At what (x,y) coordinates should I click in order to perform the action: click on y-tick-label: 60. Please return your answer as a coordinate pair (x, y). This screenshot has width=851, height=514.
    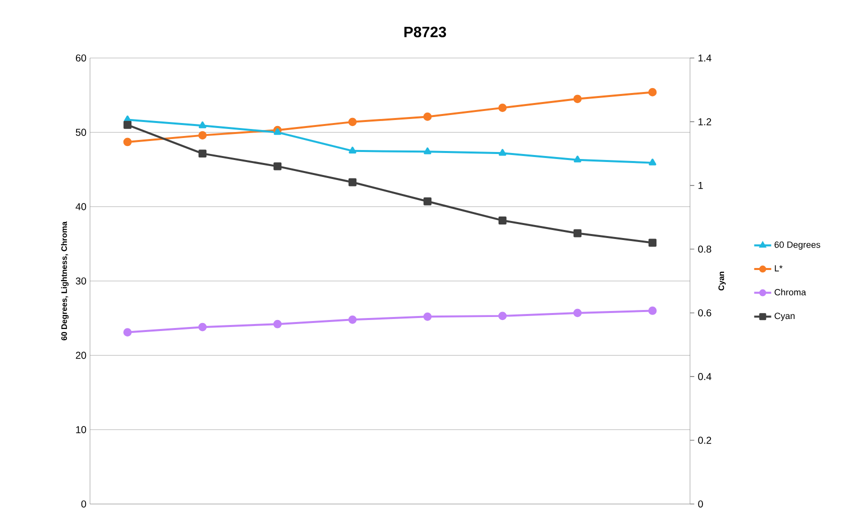
    Looking at the image, I should click on (81, 58).